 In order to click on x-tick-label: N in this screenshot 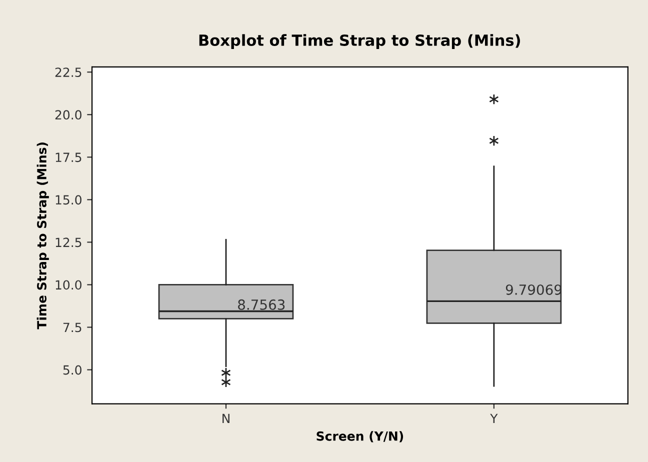, I will do `click(226, 419)`.